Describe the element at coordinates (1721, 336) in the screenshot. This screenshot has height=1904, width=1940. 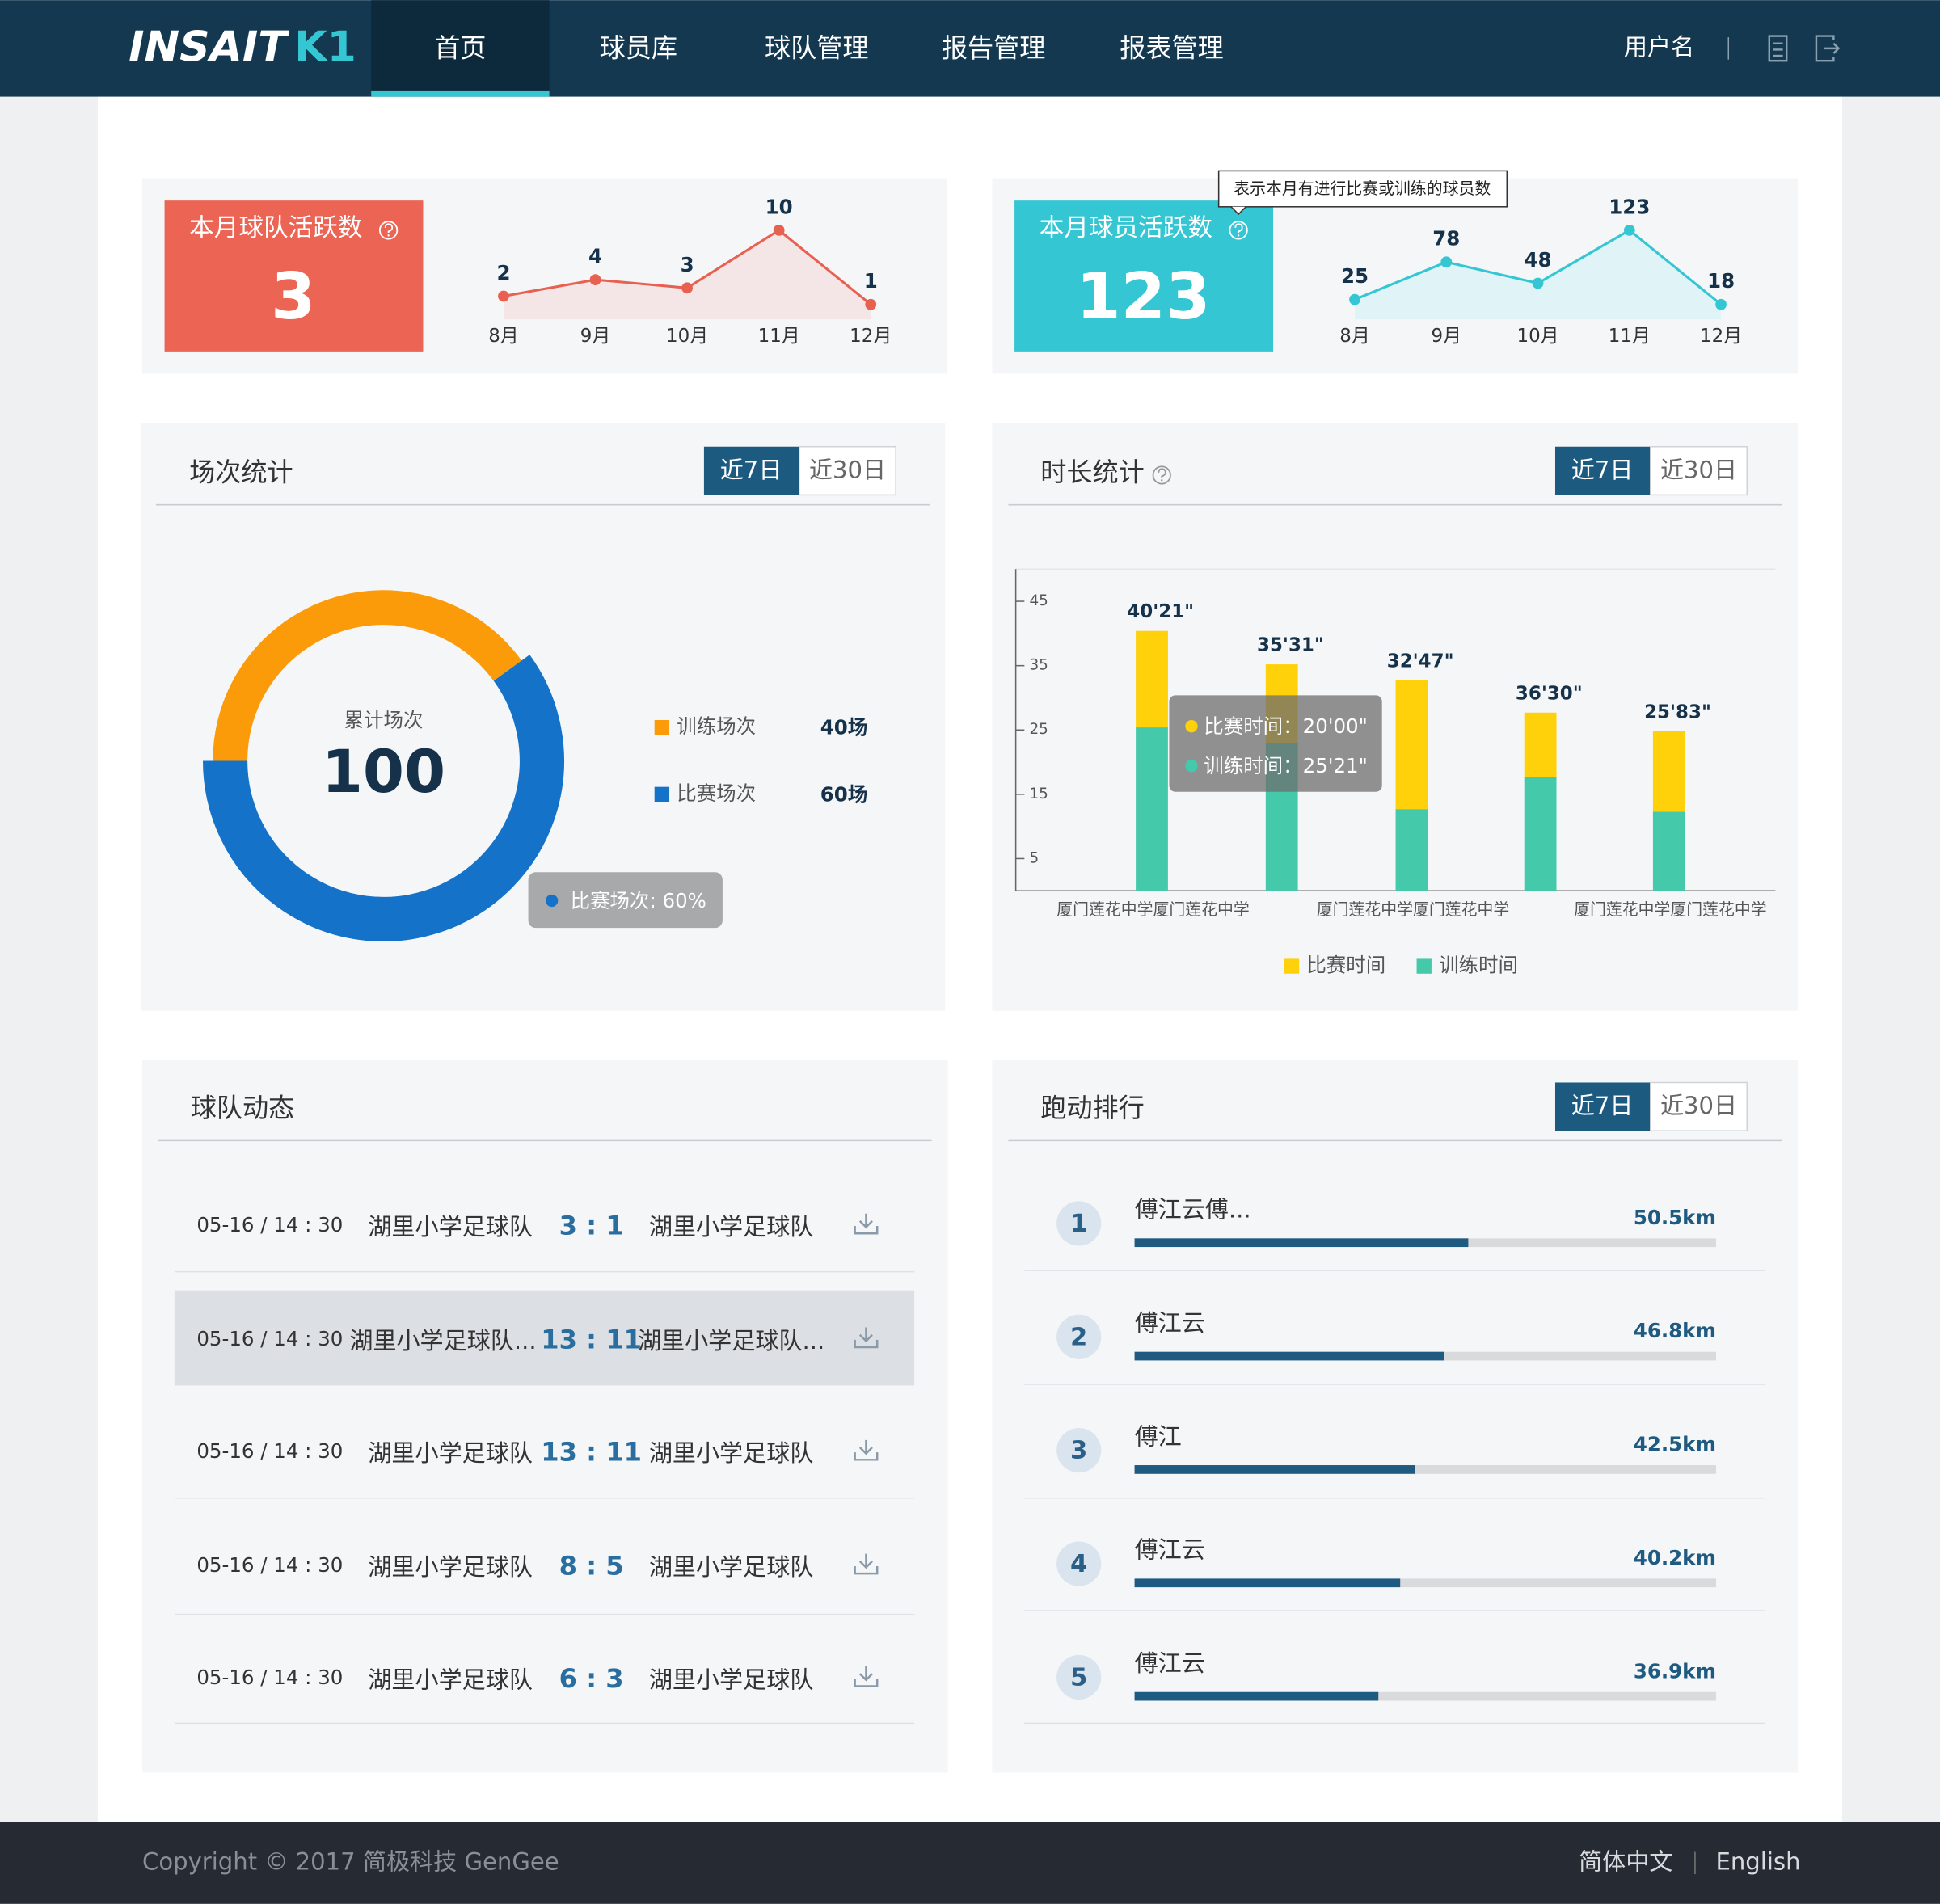
I see `x-tick-label: 12月` at that location.